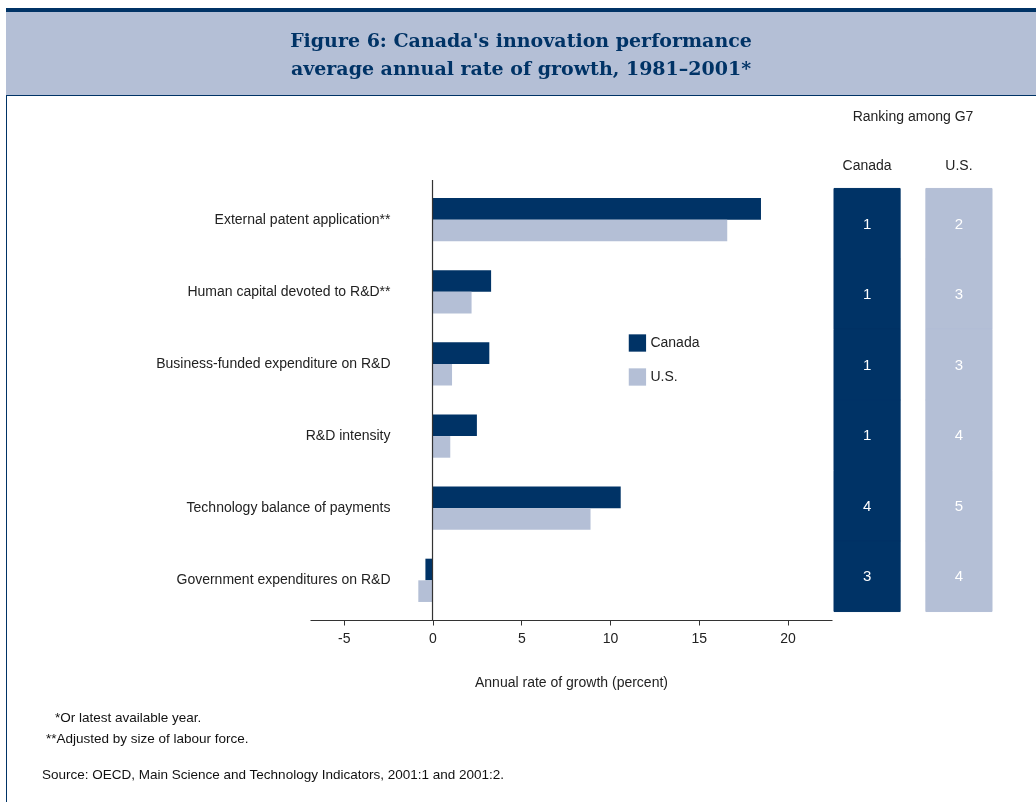 The height and width of the screenshot is (804, 1036). What do you see at coordinates (571, 681) in the screenshot?
I see `x-axis-title: Annual rate of growth (percent)` at bounding box center [571, 681].